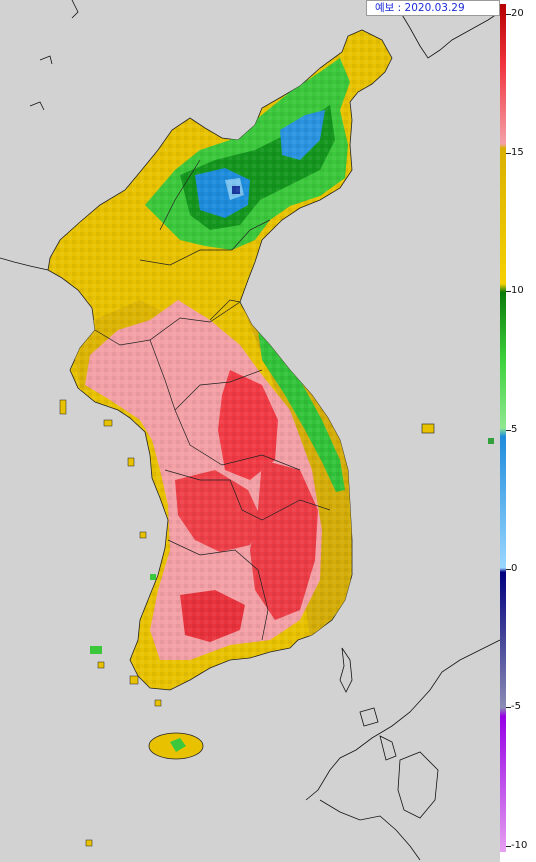 The height and width of the screenshot is (862, 536). Describe the element at coordinates (178, 745) in the screenshot. I see `jeju-green-spot` at that location.